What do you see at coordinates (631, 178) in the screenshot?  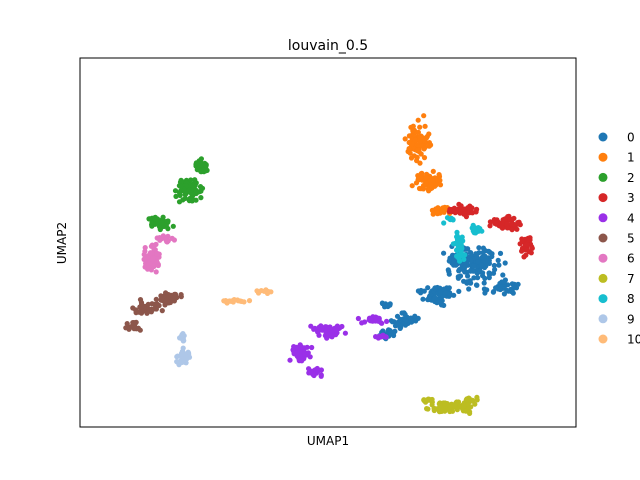 I see `legend-label: 2` at bounding box center [631, 178].